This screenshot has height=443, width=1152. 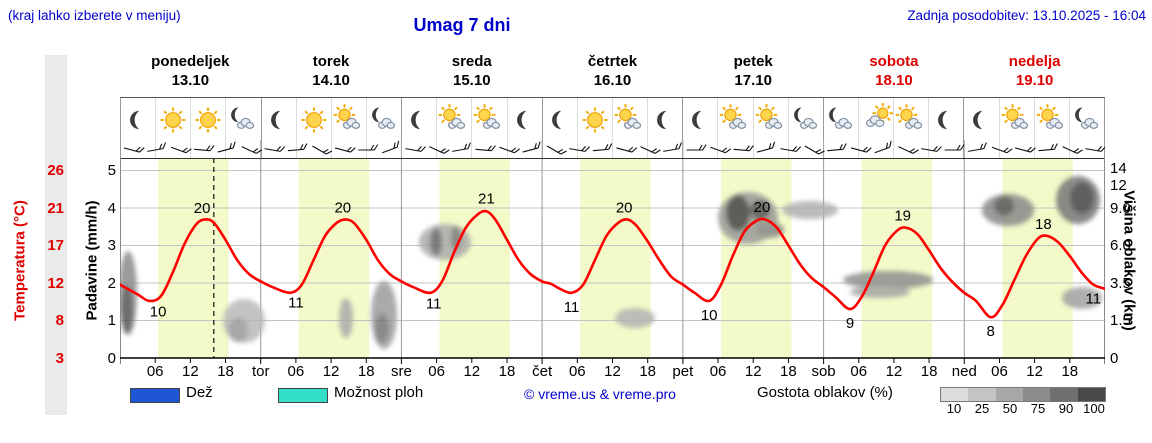 What do you see at coordinates (401, 371) in the screenshot?
I see `x-axis-day-label: sre` at bounding box center [401, 371].